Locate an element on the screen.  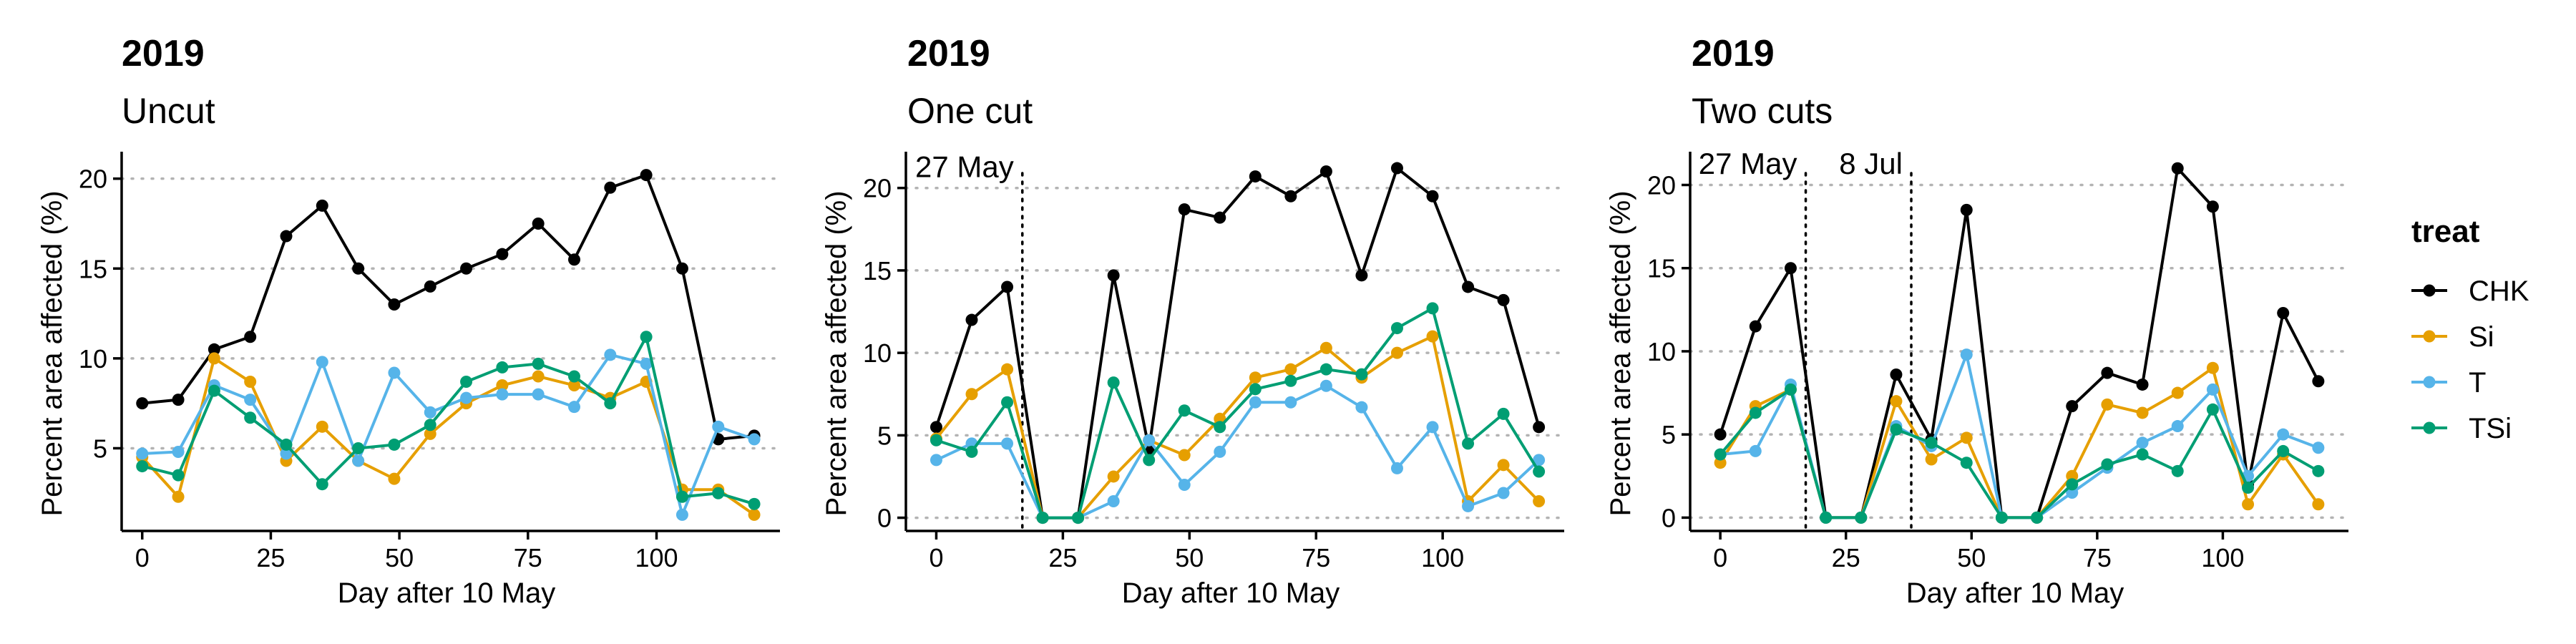
legend-title: treat is located at coordinates (2445, 231).